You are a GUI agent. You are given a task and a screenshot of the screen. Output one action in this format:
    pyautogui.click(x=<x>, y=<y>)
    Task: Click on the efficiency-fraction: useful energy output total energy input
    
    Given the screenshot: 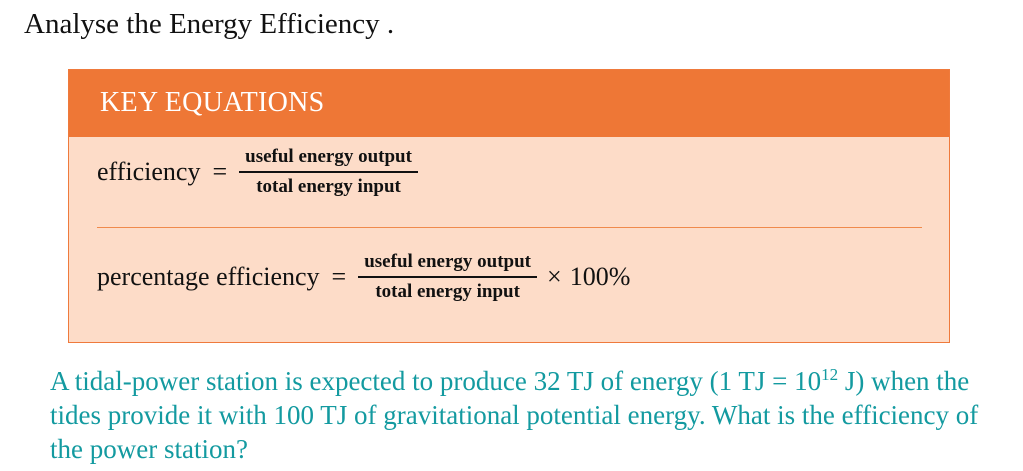 What is the action you would take?
    pyautogui.click(x=328, y=172)
    